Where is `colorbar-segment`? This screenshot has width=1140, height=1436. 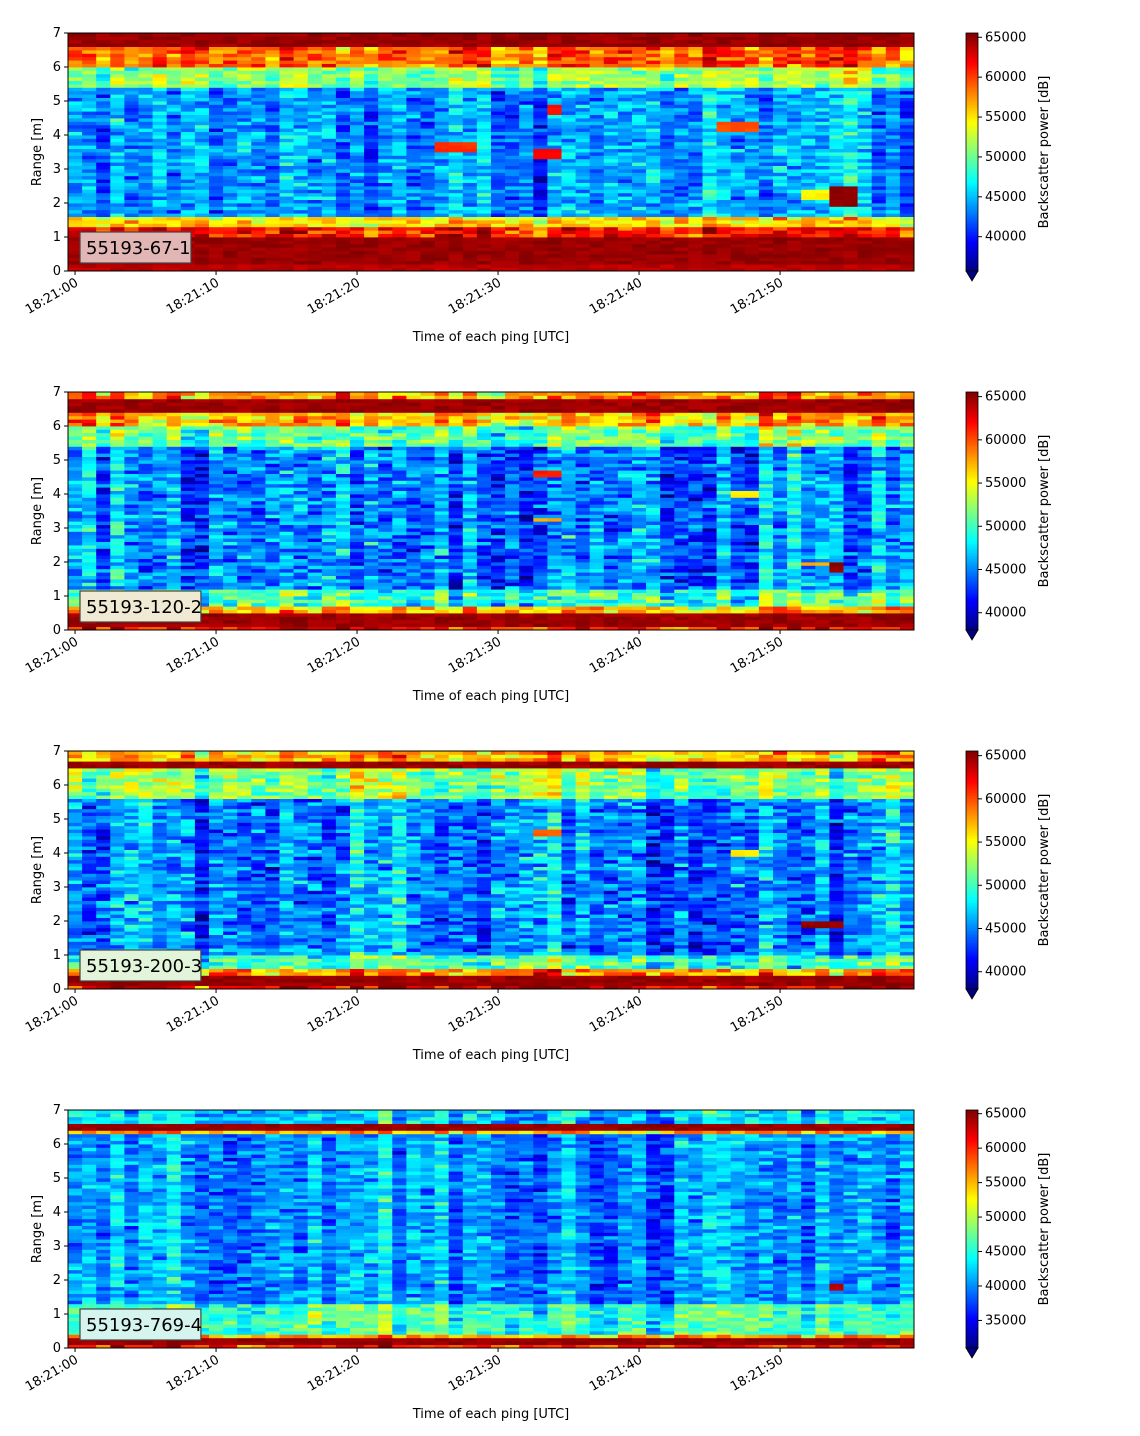
colorbar-segment is located at coordinates (972, 161).